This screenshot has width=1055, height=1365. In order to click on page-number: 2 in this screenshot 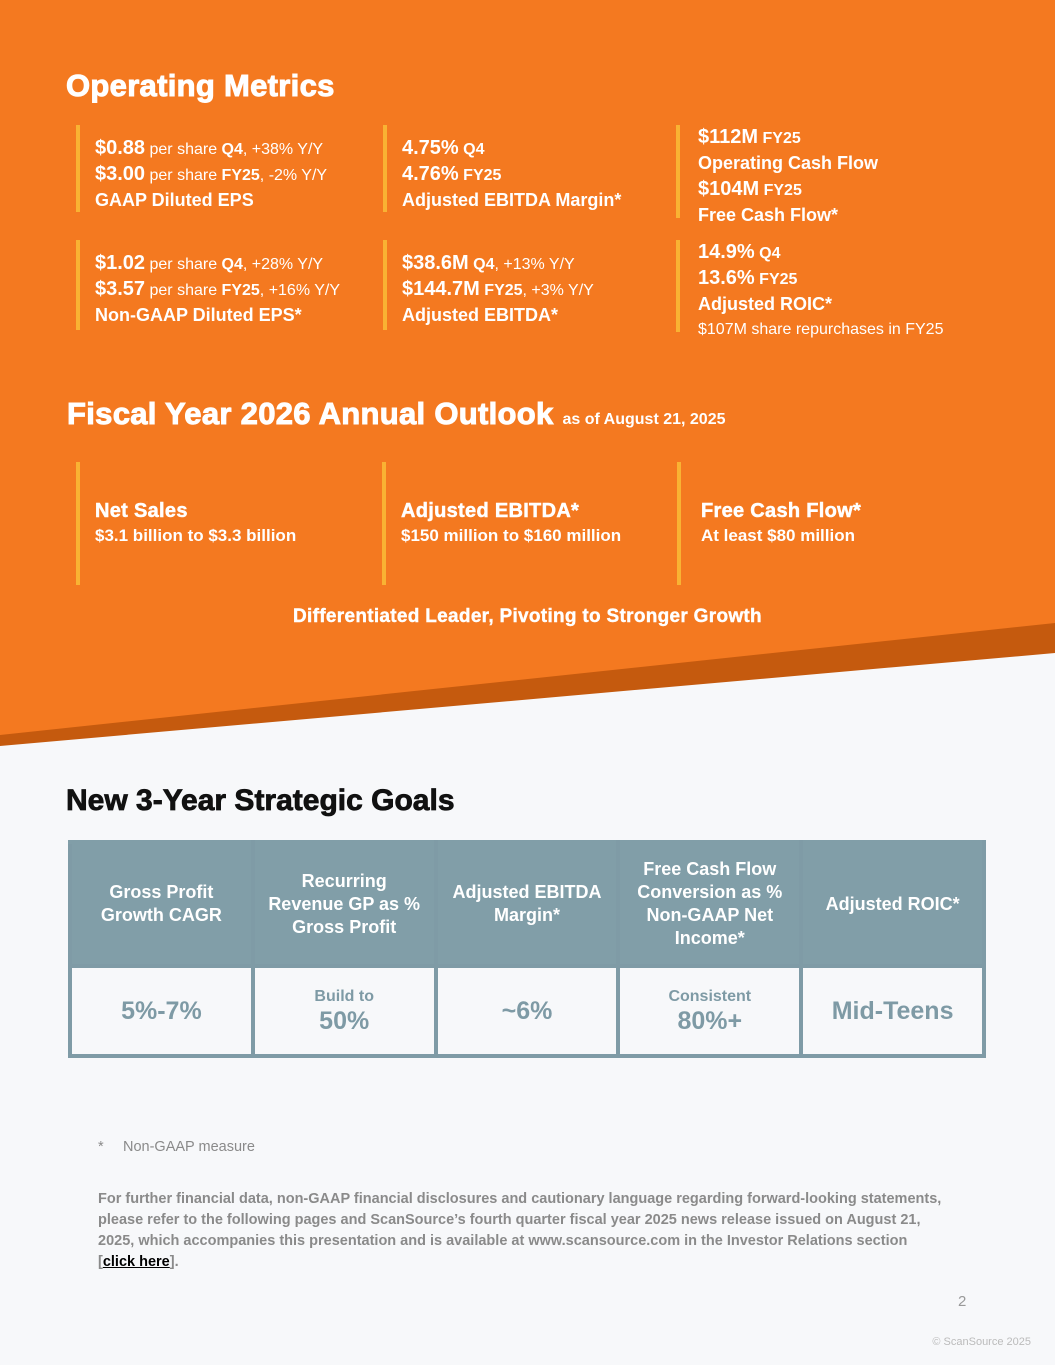, I will do `click(962, 1301)`.